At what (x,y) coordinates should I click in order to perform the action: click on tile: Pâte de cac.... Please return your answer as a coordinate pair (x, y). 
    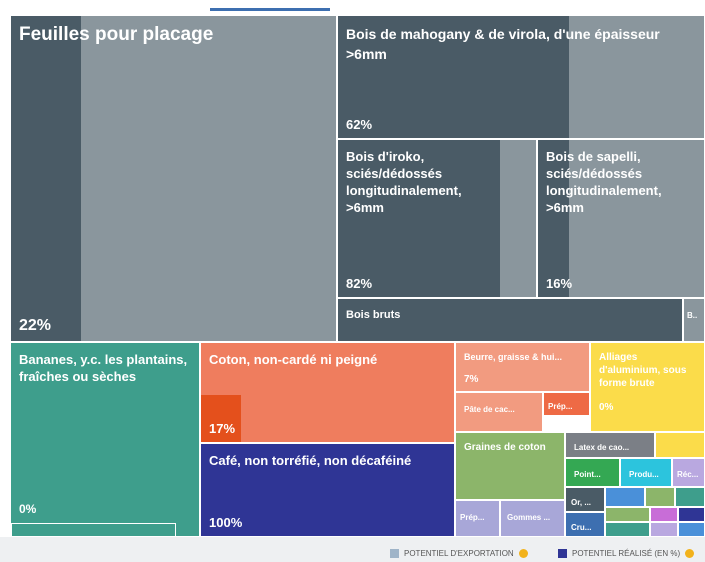
    Looking at the image, I should click on (499, 412).